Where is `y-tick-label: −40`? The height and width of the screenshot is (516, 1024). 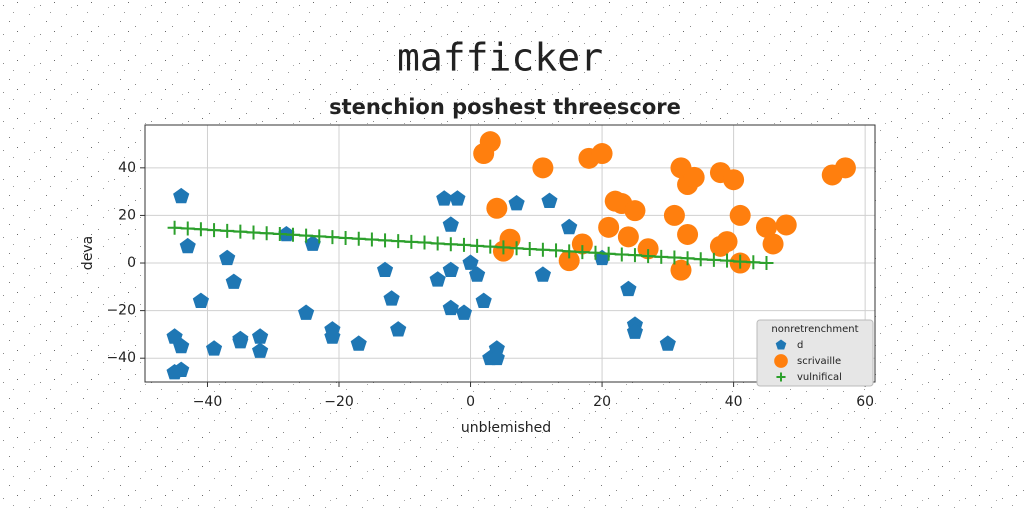 y-tick-label: −40 is located at coordinates (121, 358).